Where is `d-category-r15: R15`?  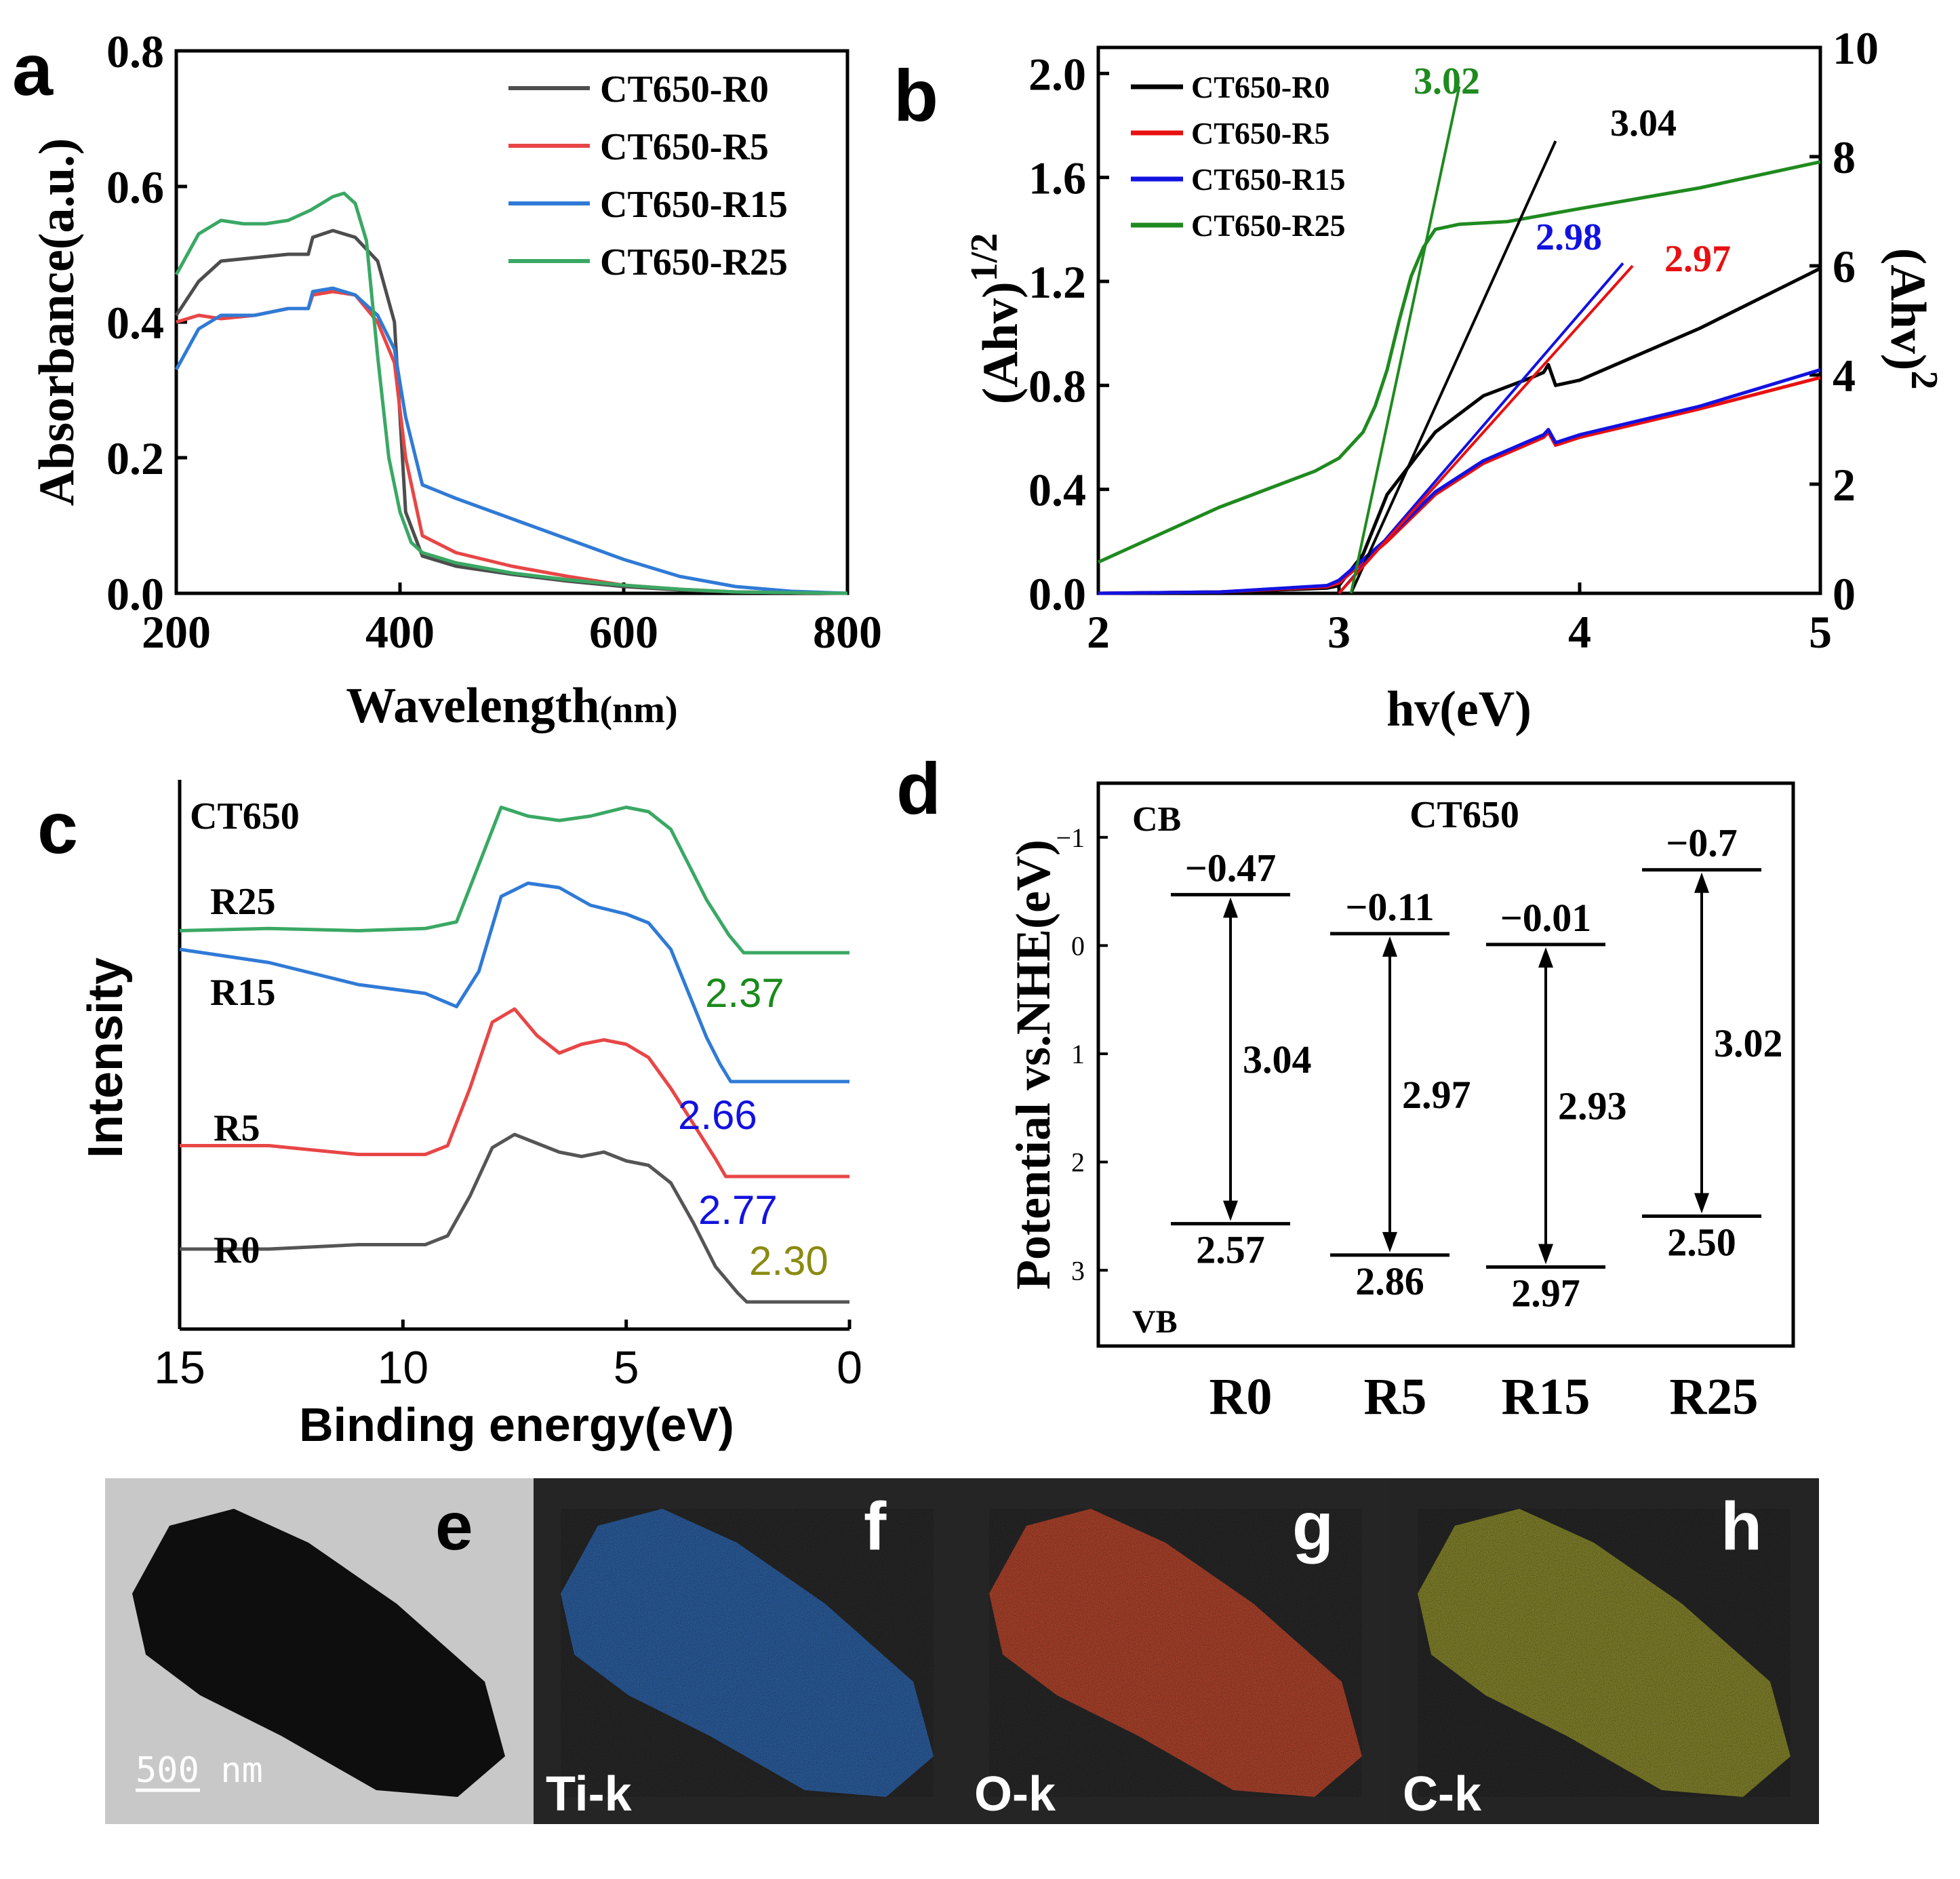 d-category-r15: R15 is located at coordinates (1546, 1396).